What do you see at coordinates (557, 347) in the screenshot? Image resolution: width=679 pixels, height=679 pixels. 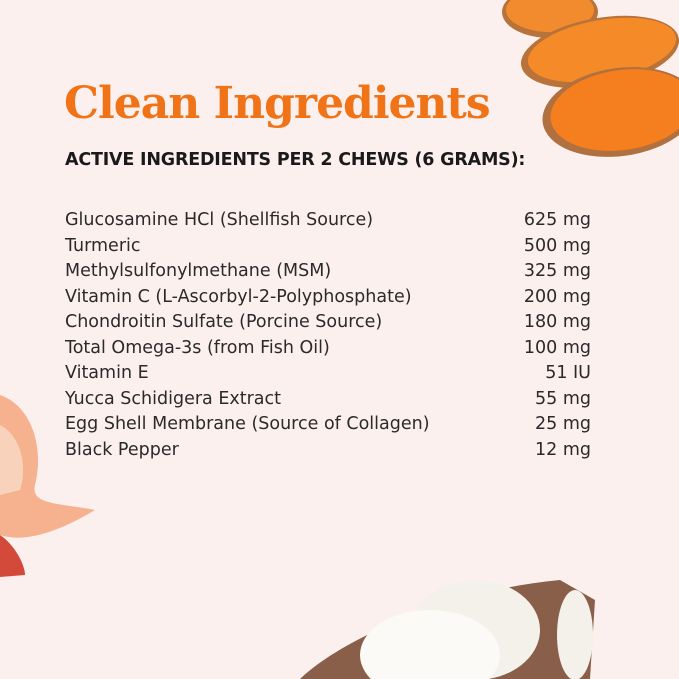 I see `ingredient-amount: 100 mg` at bounding box center [557, 347].